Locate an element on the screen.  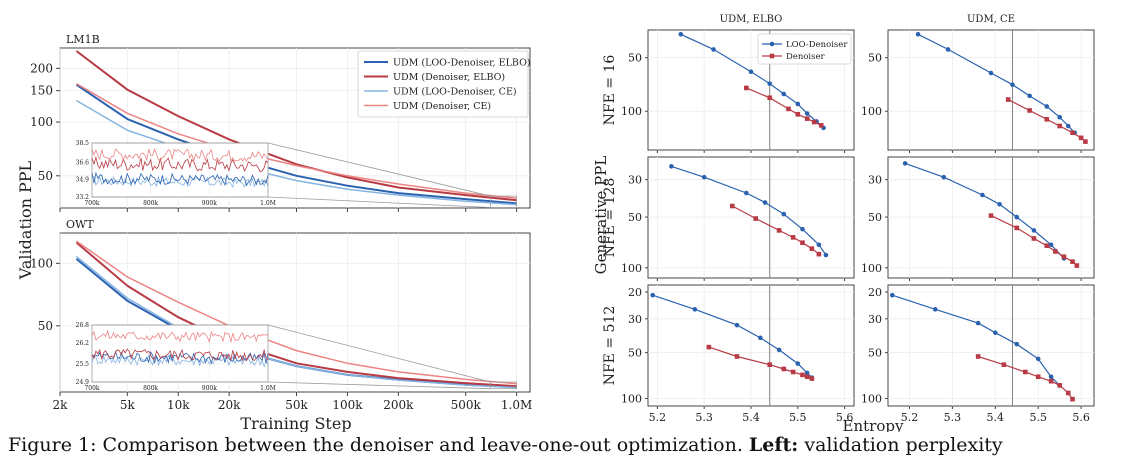
inset-x-tick-label: 900k is located at coordinates (209, 388).